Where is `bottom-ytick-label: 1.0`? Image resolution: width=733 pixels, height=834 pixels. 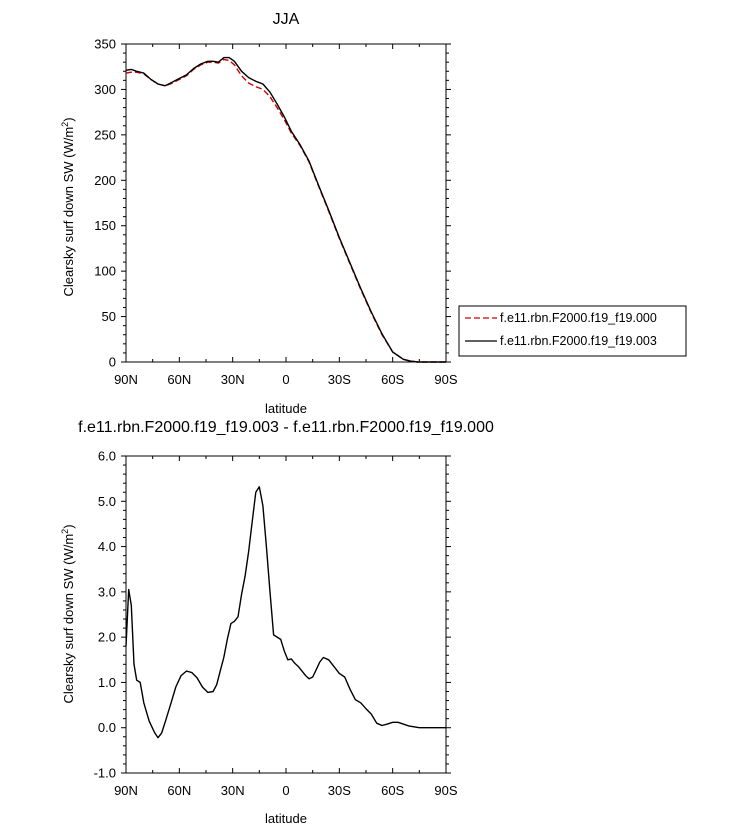
bottom-ytick-label: 1.0 is located at coordinates (107, 682).